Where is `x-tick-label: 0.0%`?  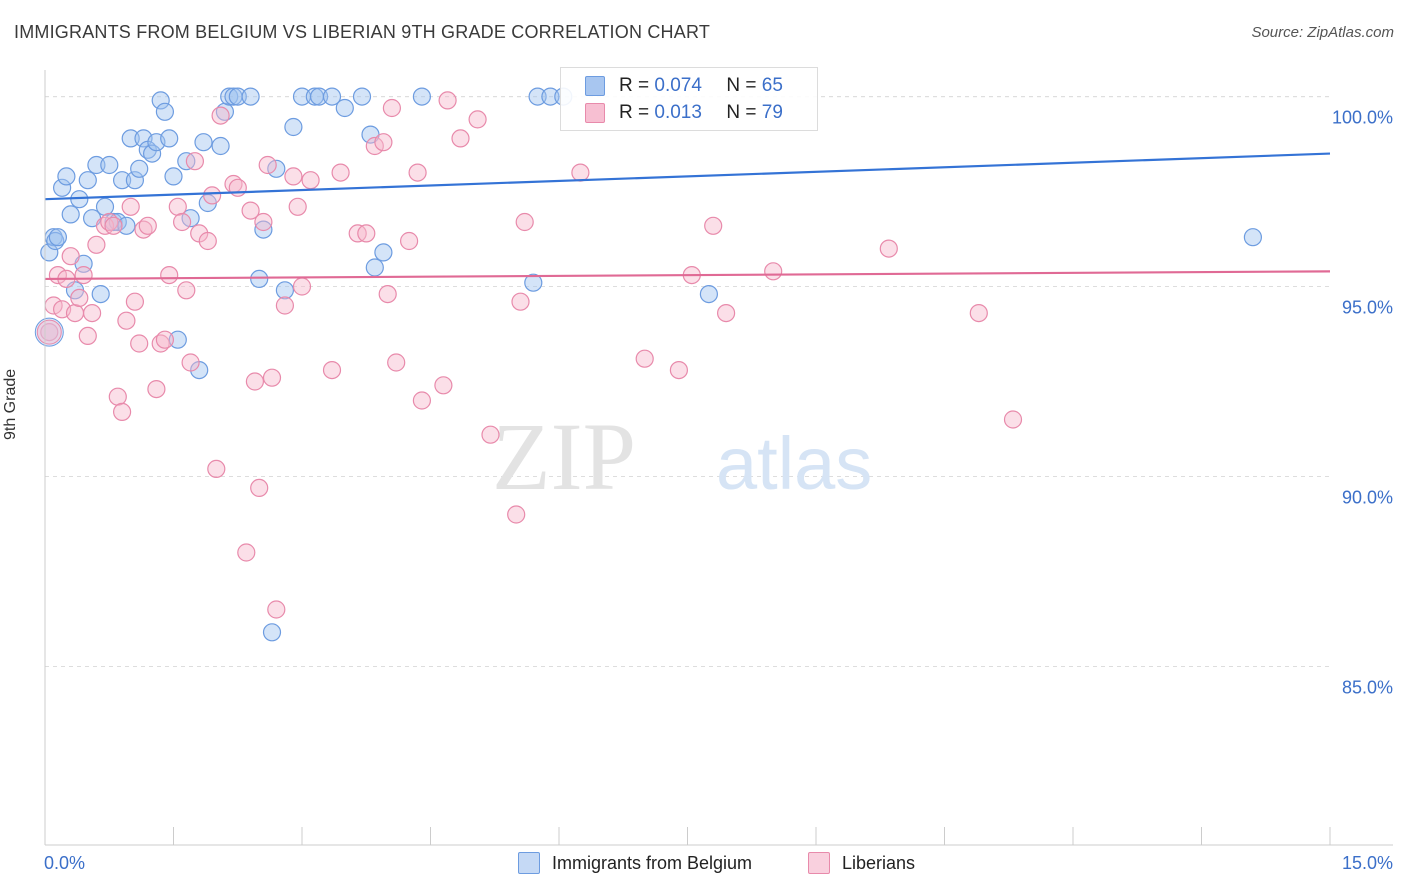 x-tick-label: 0.0% is located at coordinates (64, 863).